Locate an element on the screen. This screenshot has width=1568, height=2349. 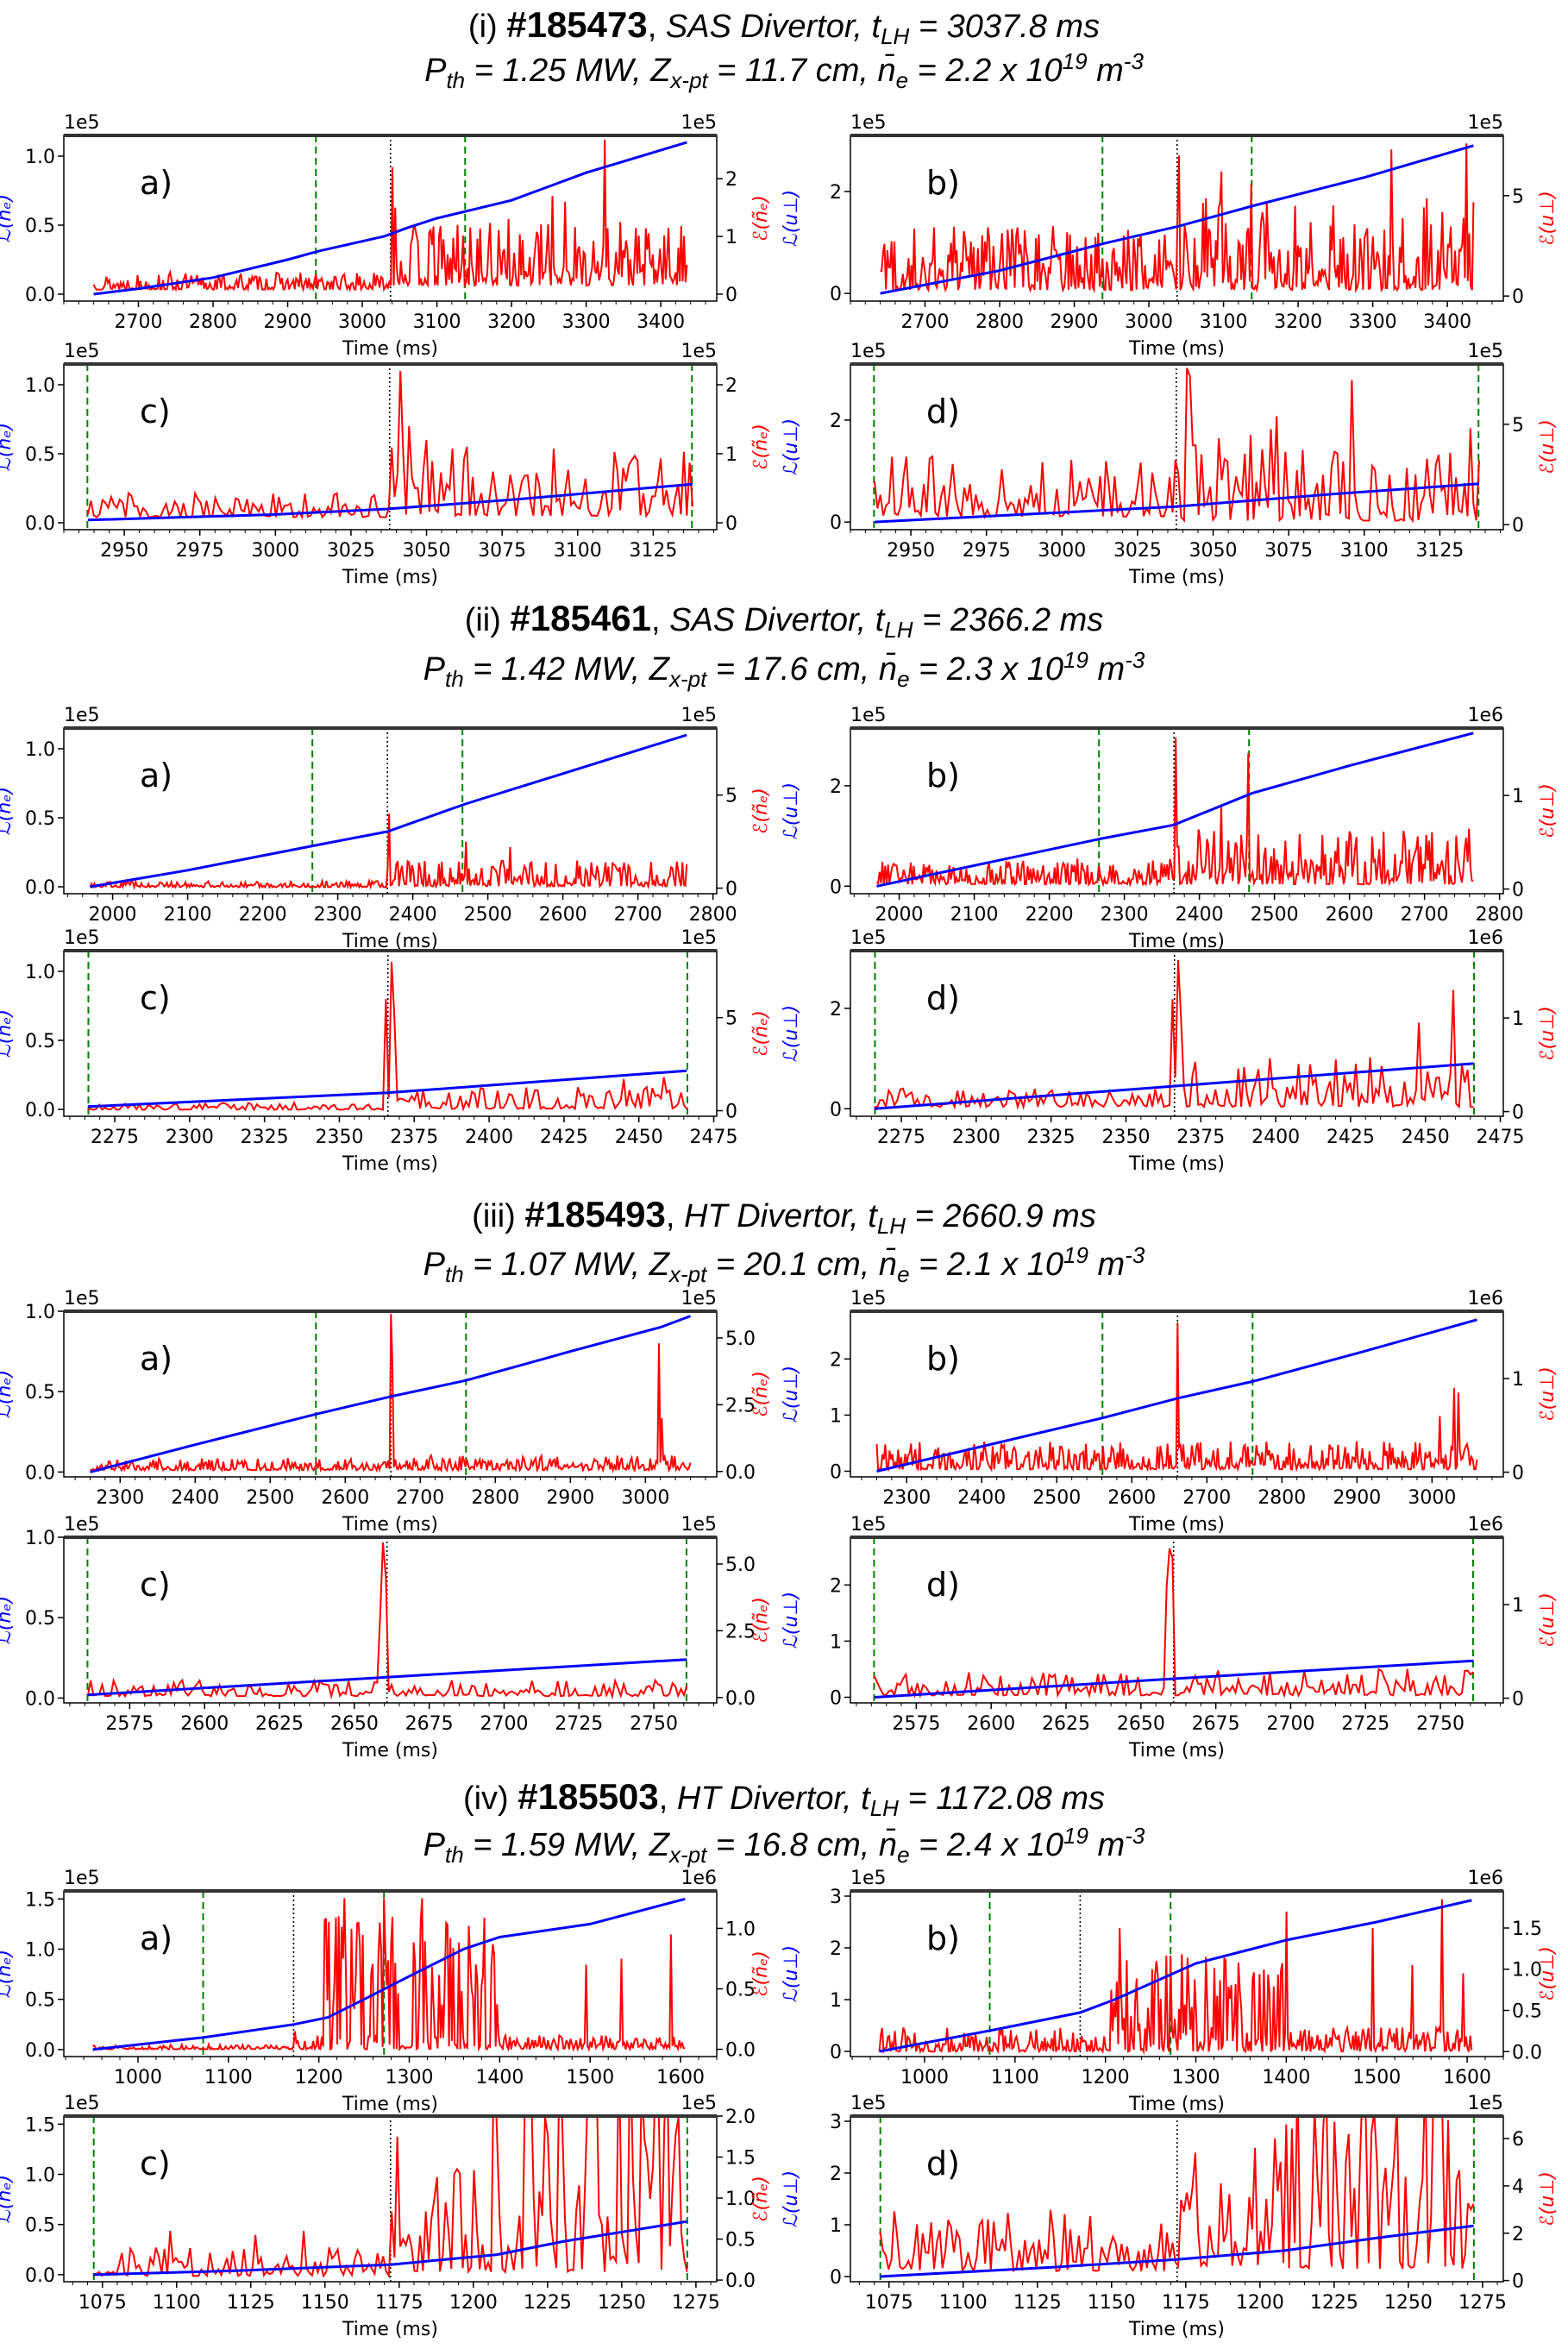
left-y-axis-label: ℒ(u⊥) is located at coordinates (791, 1395).